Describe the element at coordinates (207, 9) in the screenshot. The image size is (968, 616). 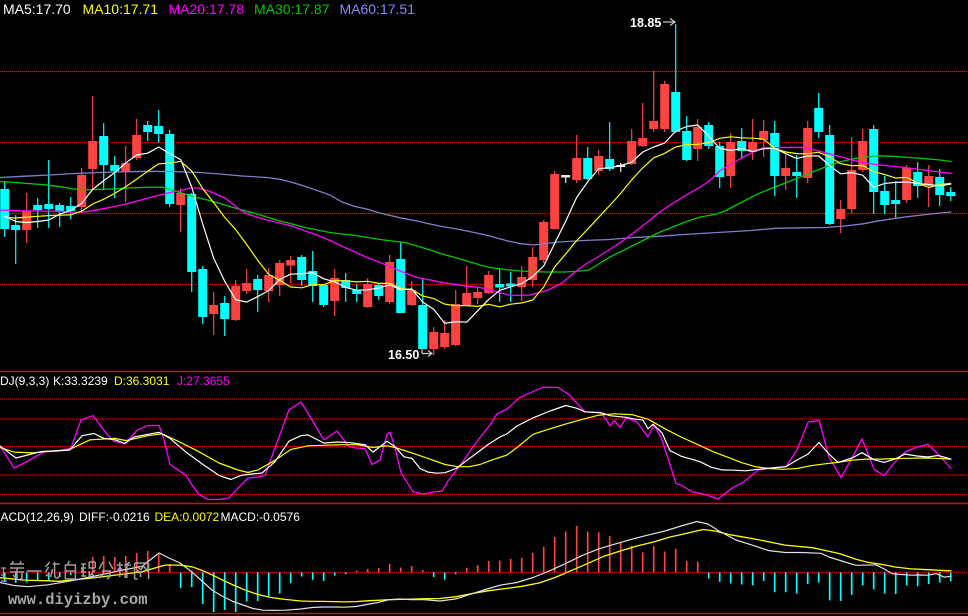
I see `svg-text: MA20:17.78` at that location.